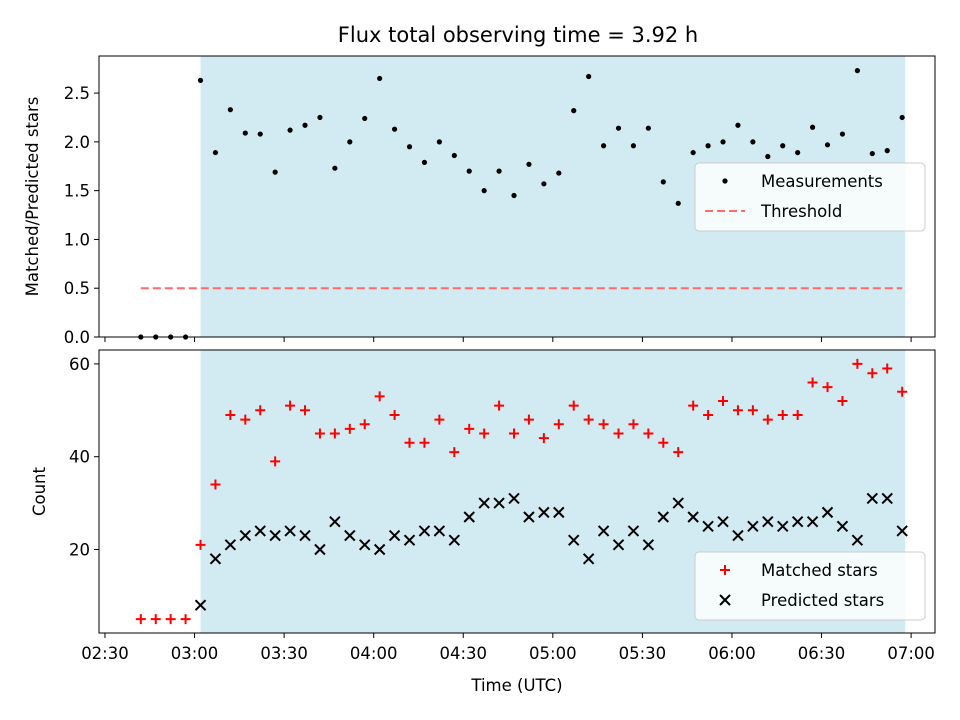 Image resolution: width=960 pixels, height=720 pixels. I want to click on y-tick-label: 2.5, so click(77, 93).